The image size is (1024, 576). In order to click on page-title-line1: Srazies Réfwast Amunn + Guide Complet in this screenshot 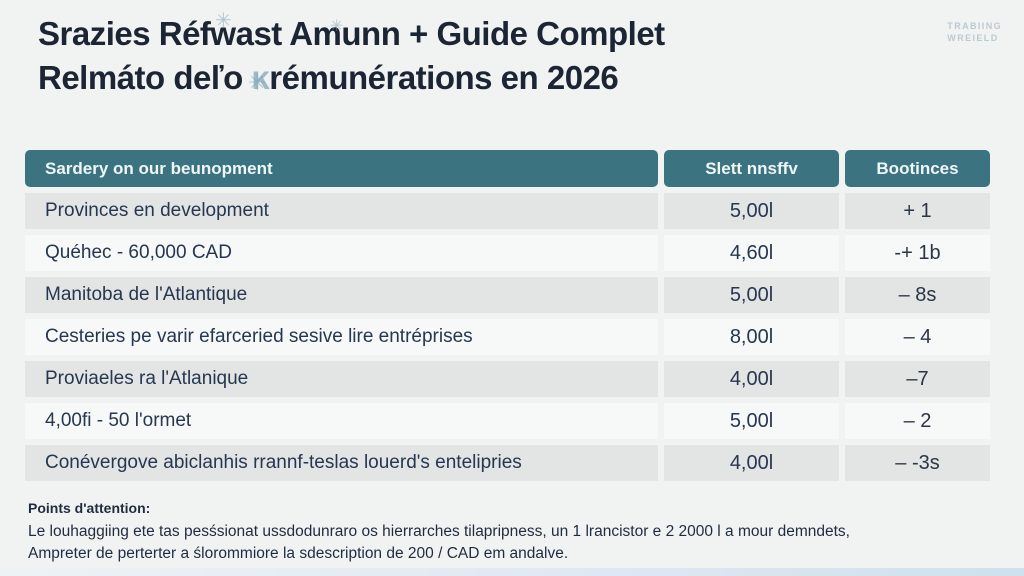, I will do `click(351, 33)`.